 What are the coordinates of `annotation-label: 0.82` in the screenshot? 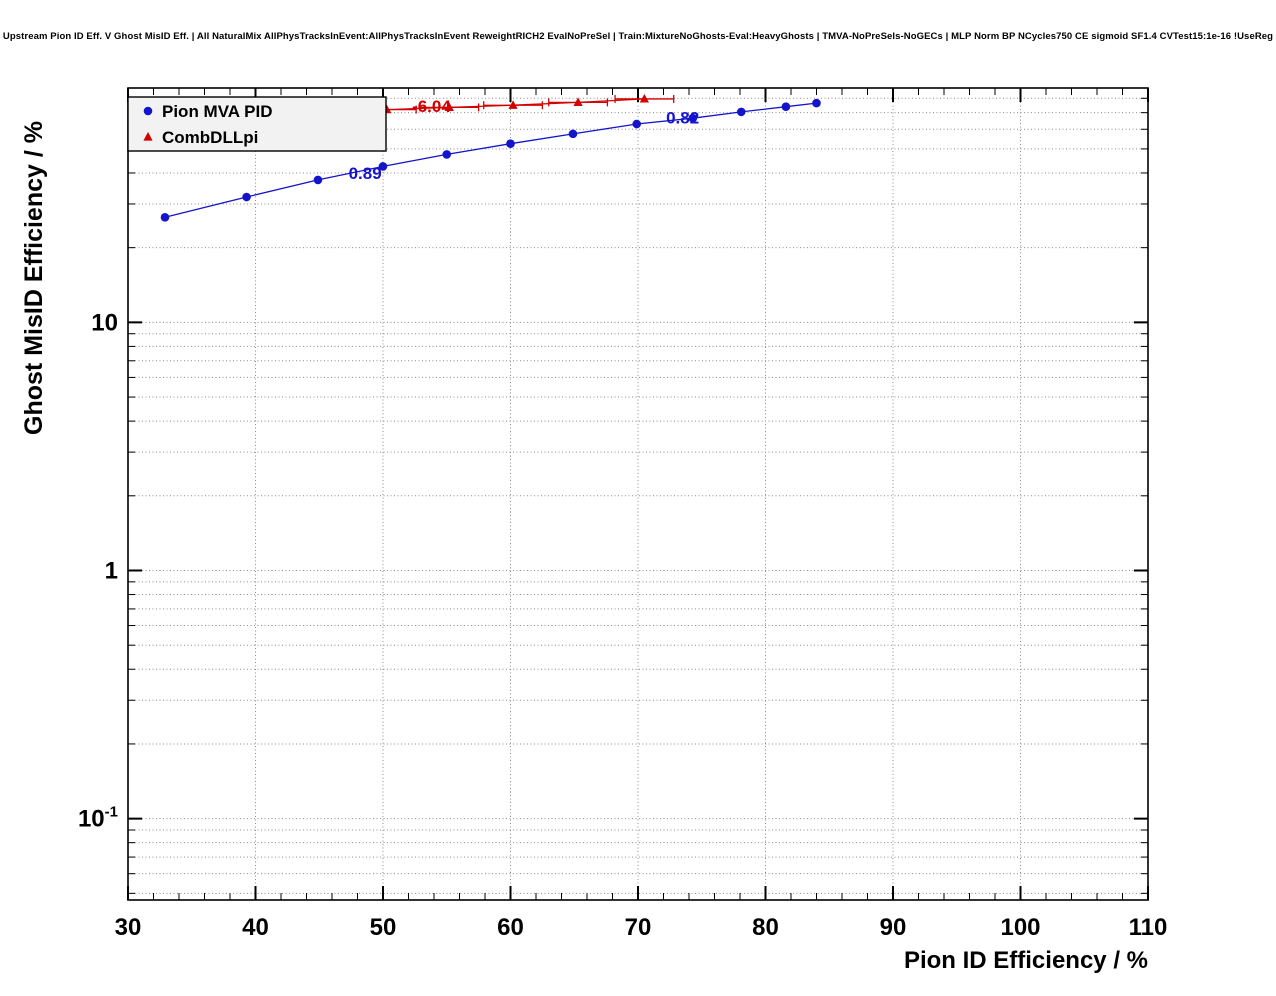 It's located at (682, 117).